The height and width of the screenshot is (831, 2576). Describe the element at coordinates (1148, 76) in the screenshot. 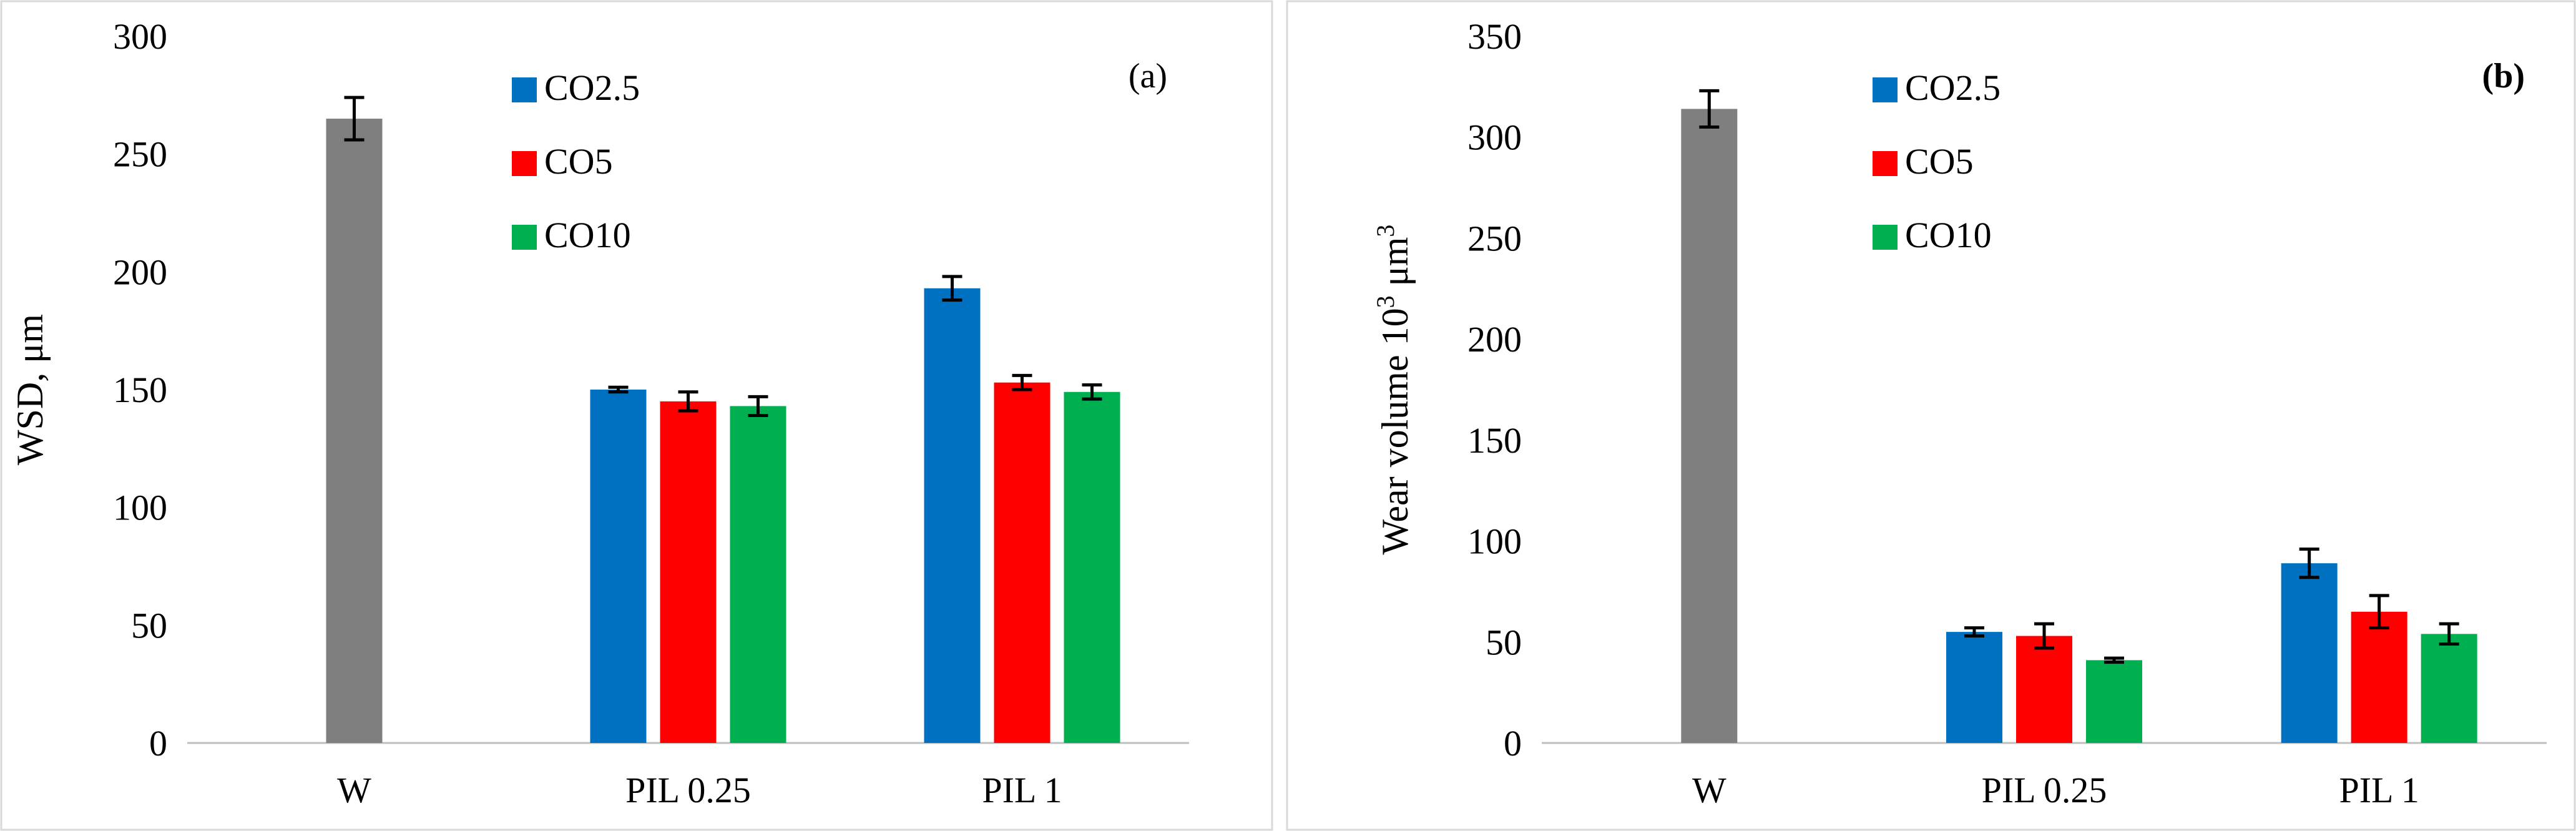

I see `panel-tag: (a)` at that location.